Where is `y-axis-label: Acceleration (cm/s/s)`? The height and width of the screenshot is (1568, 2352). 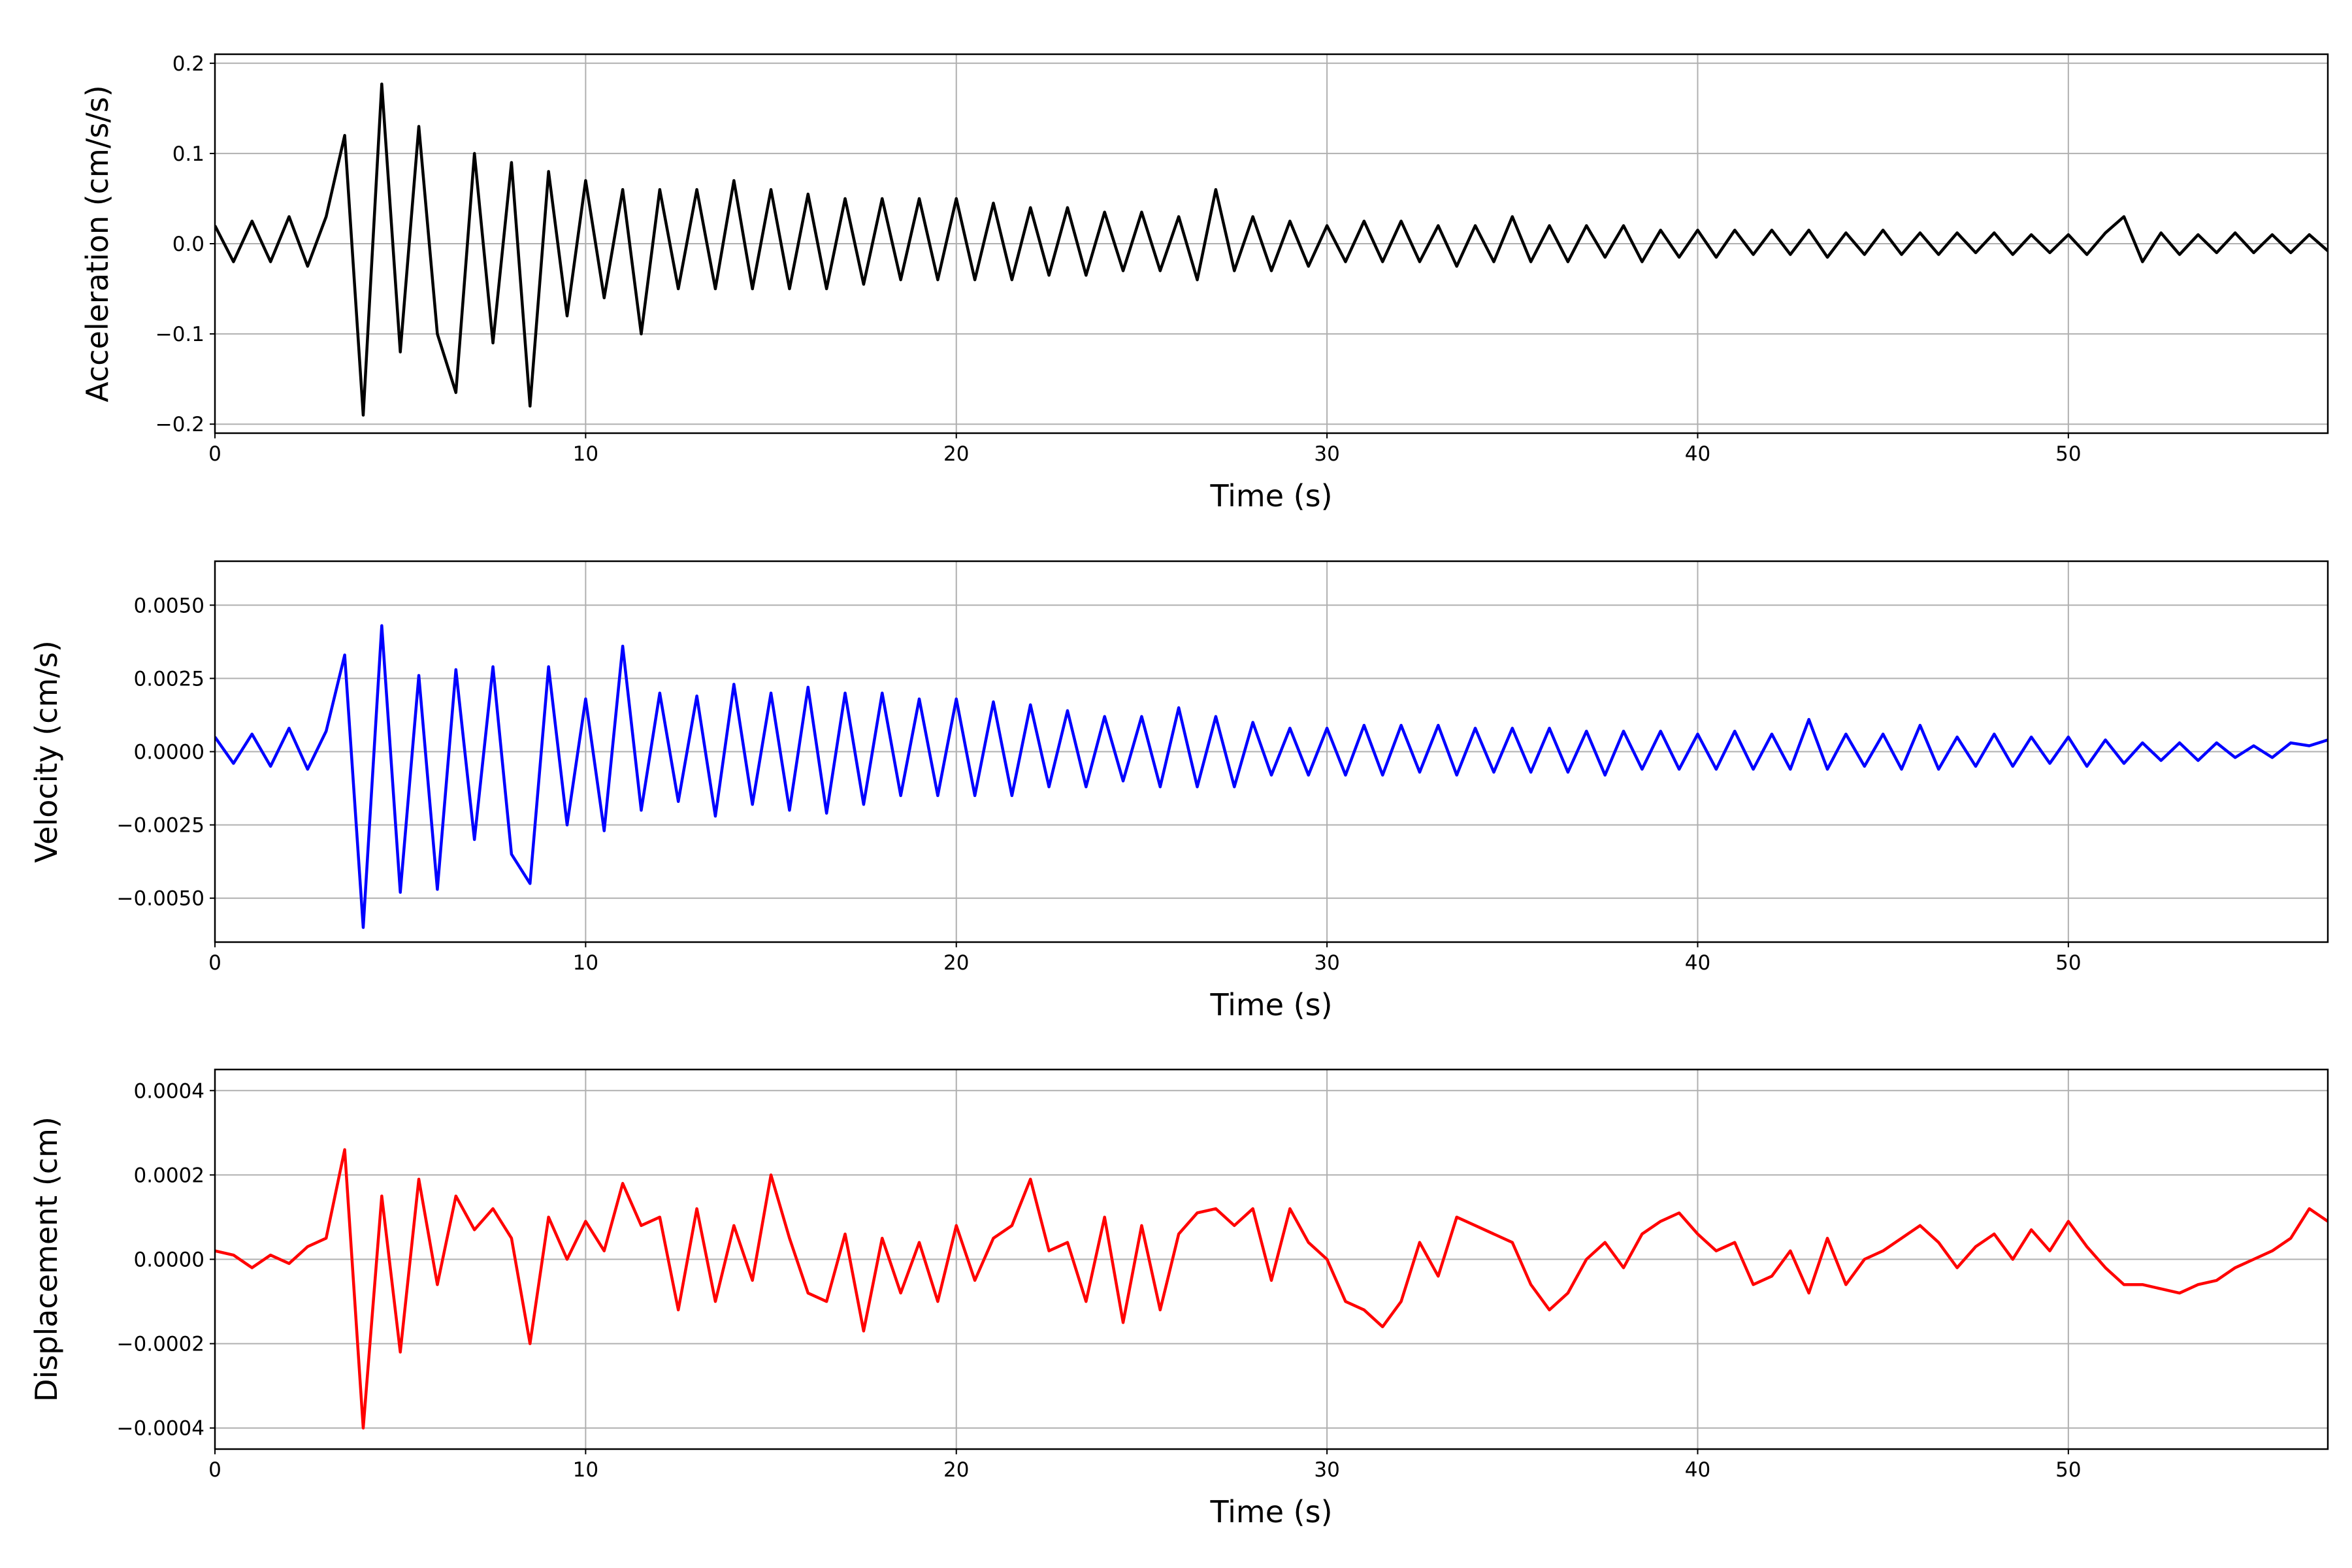
y-axis-label: Acceleration (cm/s/s) is located at coordinates (97, 243).